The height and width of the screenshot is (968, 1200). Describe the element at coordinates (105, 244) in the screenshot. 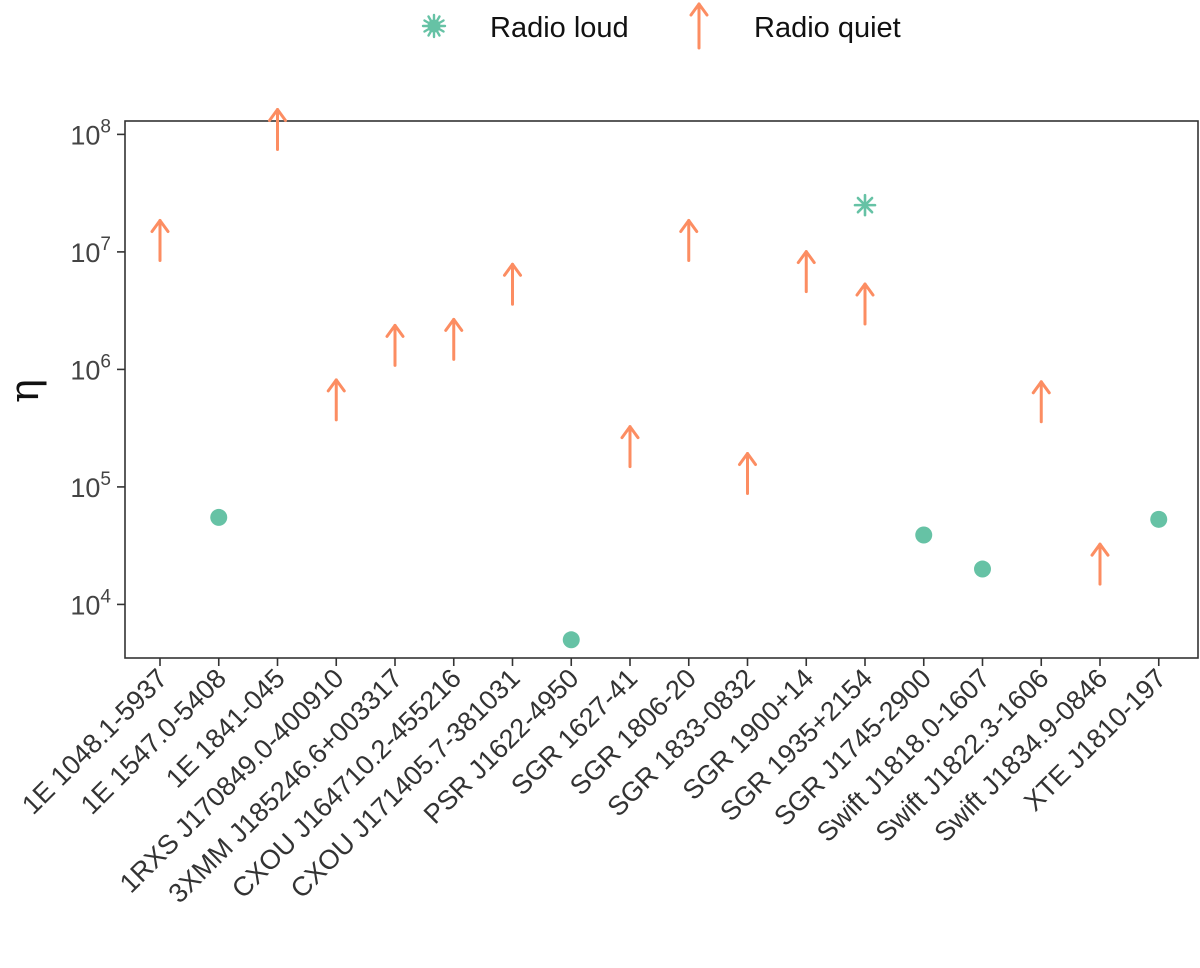

I see `y-tick-label-exponent: 7` at that location.